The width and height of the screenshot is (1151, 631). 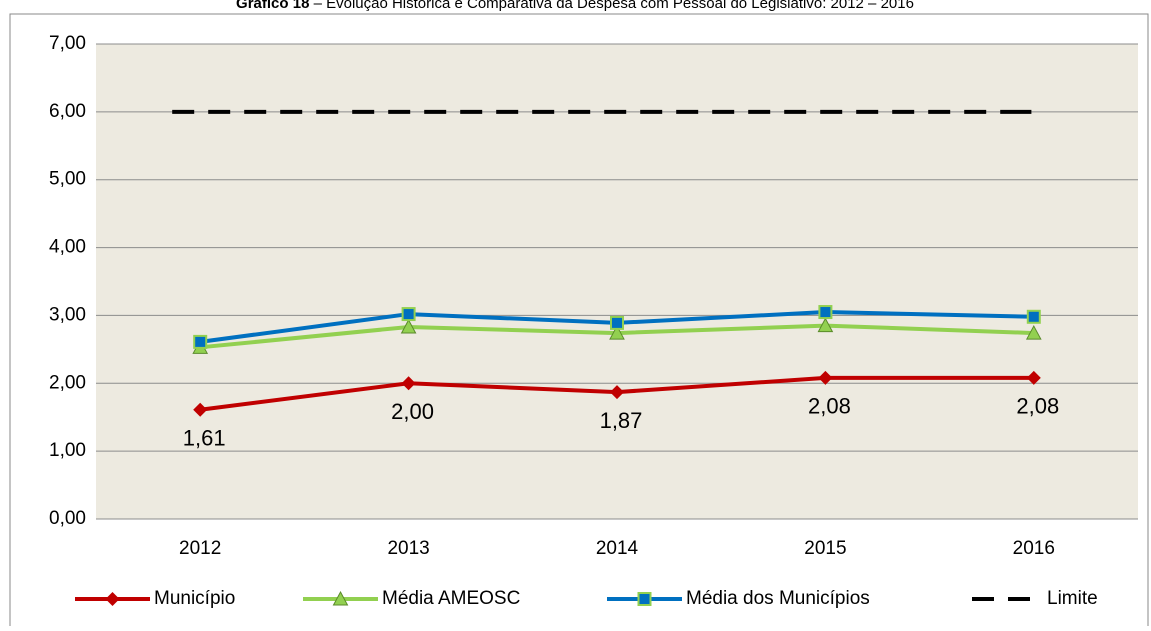 I want to click on y-tick-label: 1,00, so click(x=67, y=450).